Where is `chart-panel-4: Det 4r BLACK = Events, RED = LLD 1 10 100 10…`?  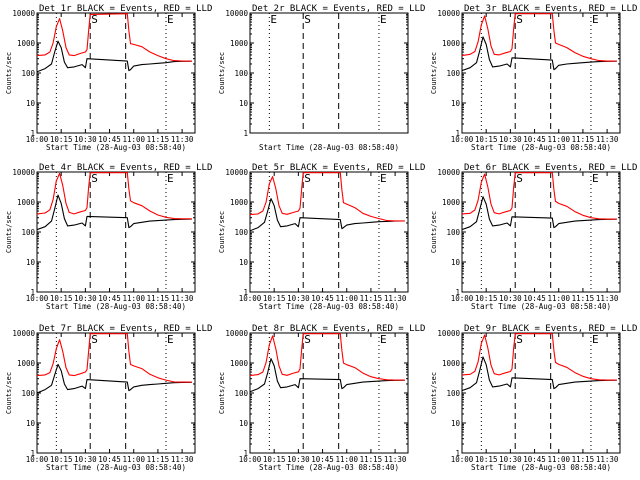 chart-panel-4: Det 4r BLACK = Events, RED = LLD 1 10 100 10… is located at coordinates (108, 237).